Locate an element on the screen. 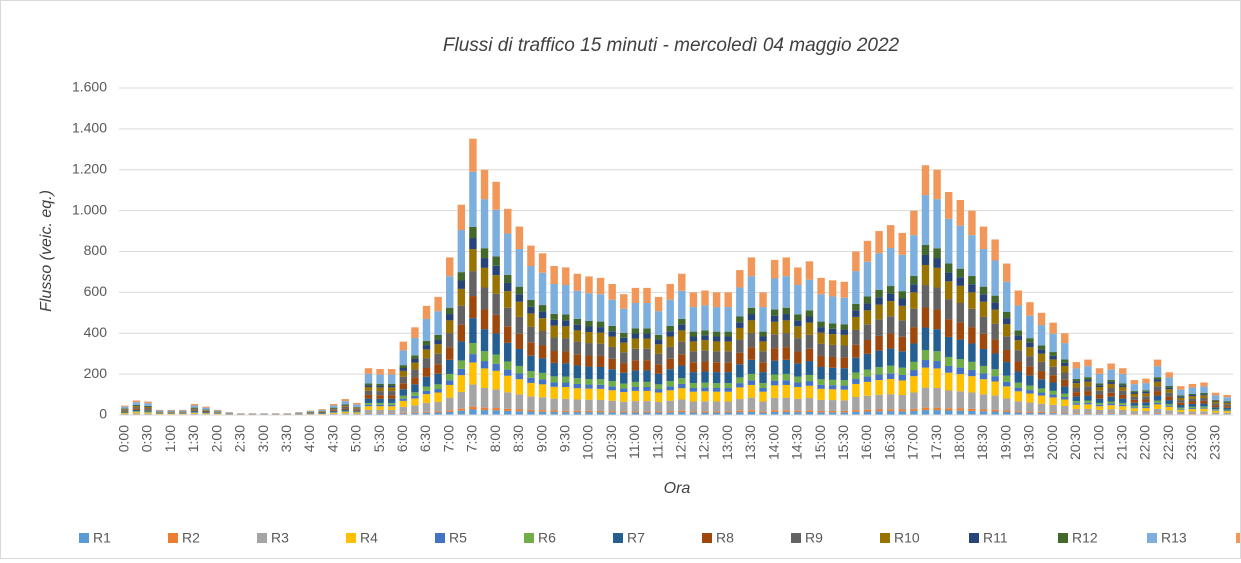 The height and width of the screenshot is (563, 1241). x-tick-label: 0:30 is located at coordinates (147, 438).